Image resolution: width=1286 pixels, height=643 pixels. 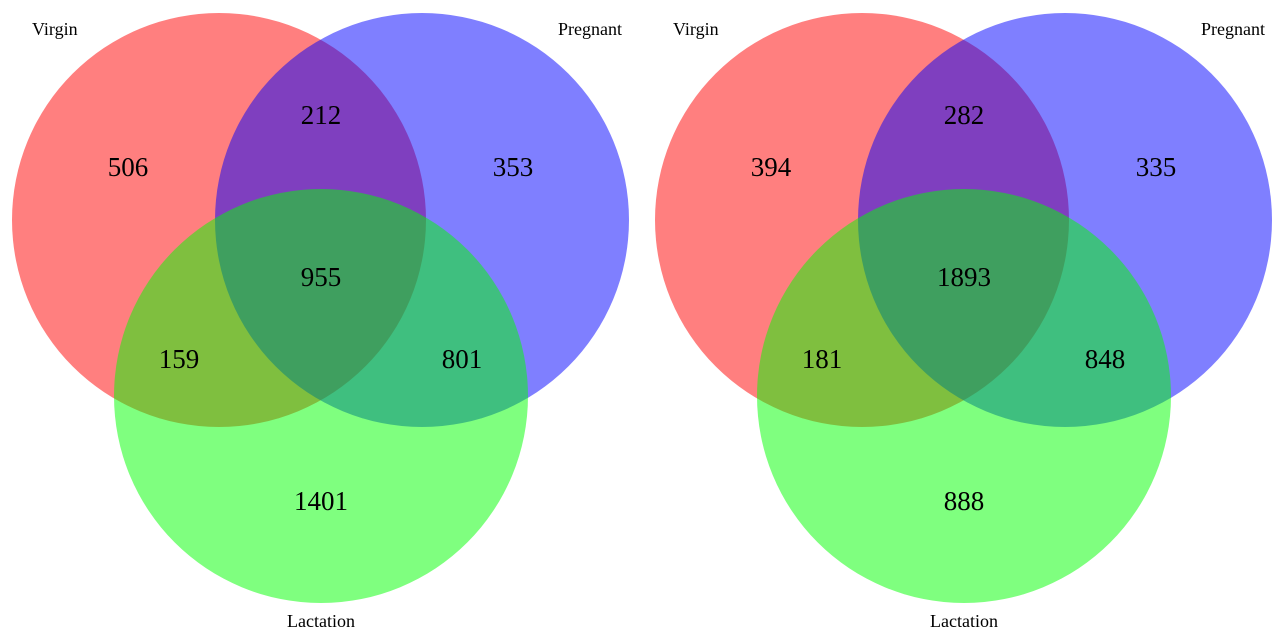 What do you see at coordinates (1156, 167) in the screenshot?
I see `count-b-only: 335` at bounding box center [1156, 167].